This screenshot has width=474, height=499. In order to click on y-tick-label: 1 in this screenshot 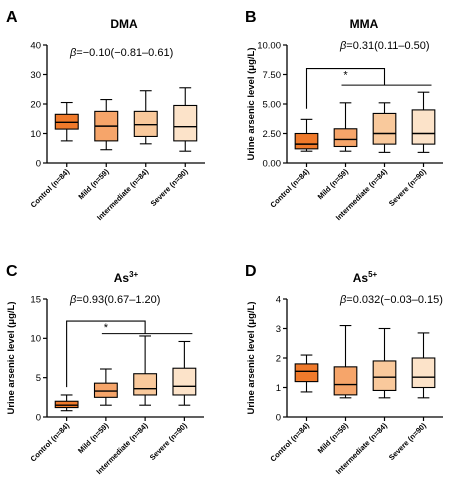, I will do `click(278, 388)`.